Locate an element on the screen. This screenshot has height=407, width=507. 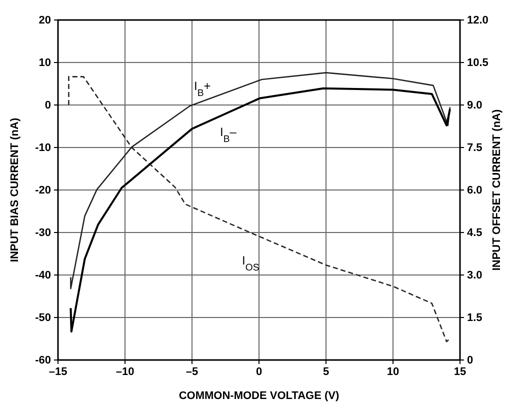
y-tick-label: -60 is located at coordinates (43, 360).